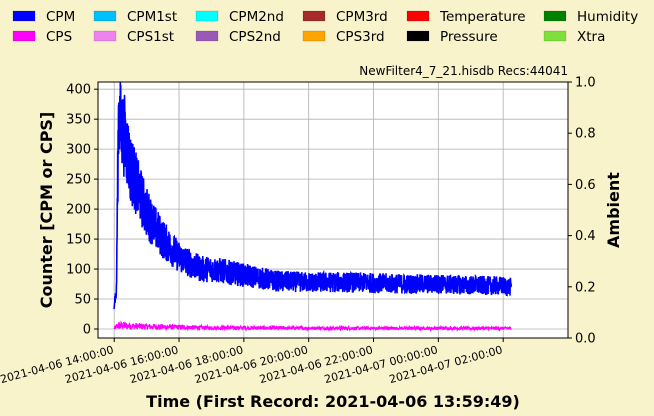  I want to click on y-left-axis-title: Counter [CPM or CPS], so click(46, 210).